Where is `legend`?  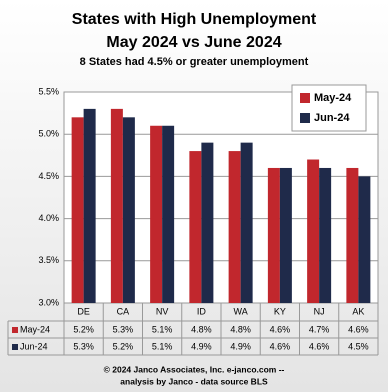
legend is located at coordinates (329, 108).